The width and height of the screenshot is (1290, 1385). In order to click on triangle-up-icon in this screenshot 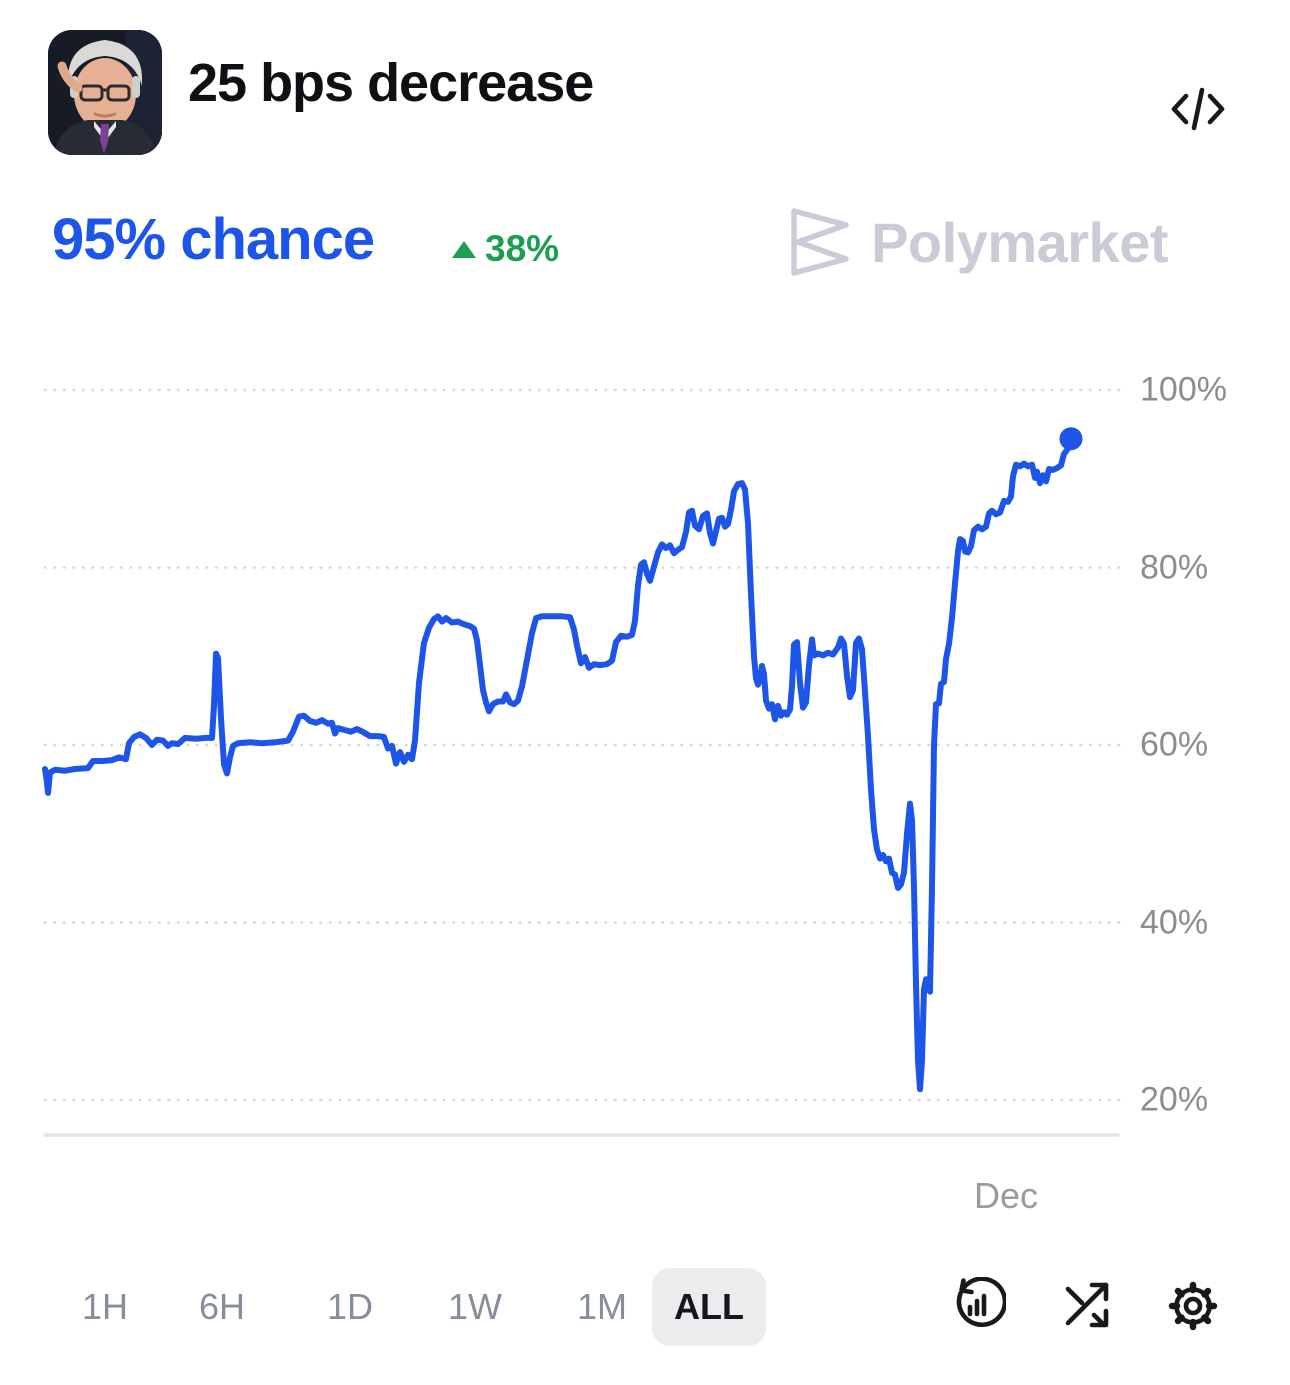, I will do `click(464, 249)`.